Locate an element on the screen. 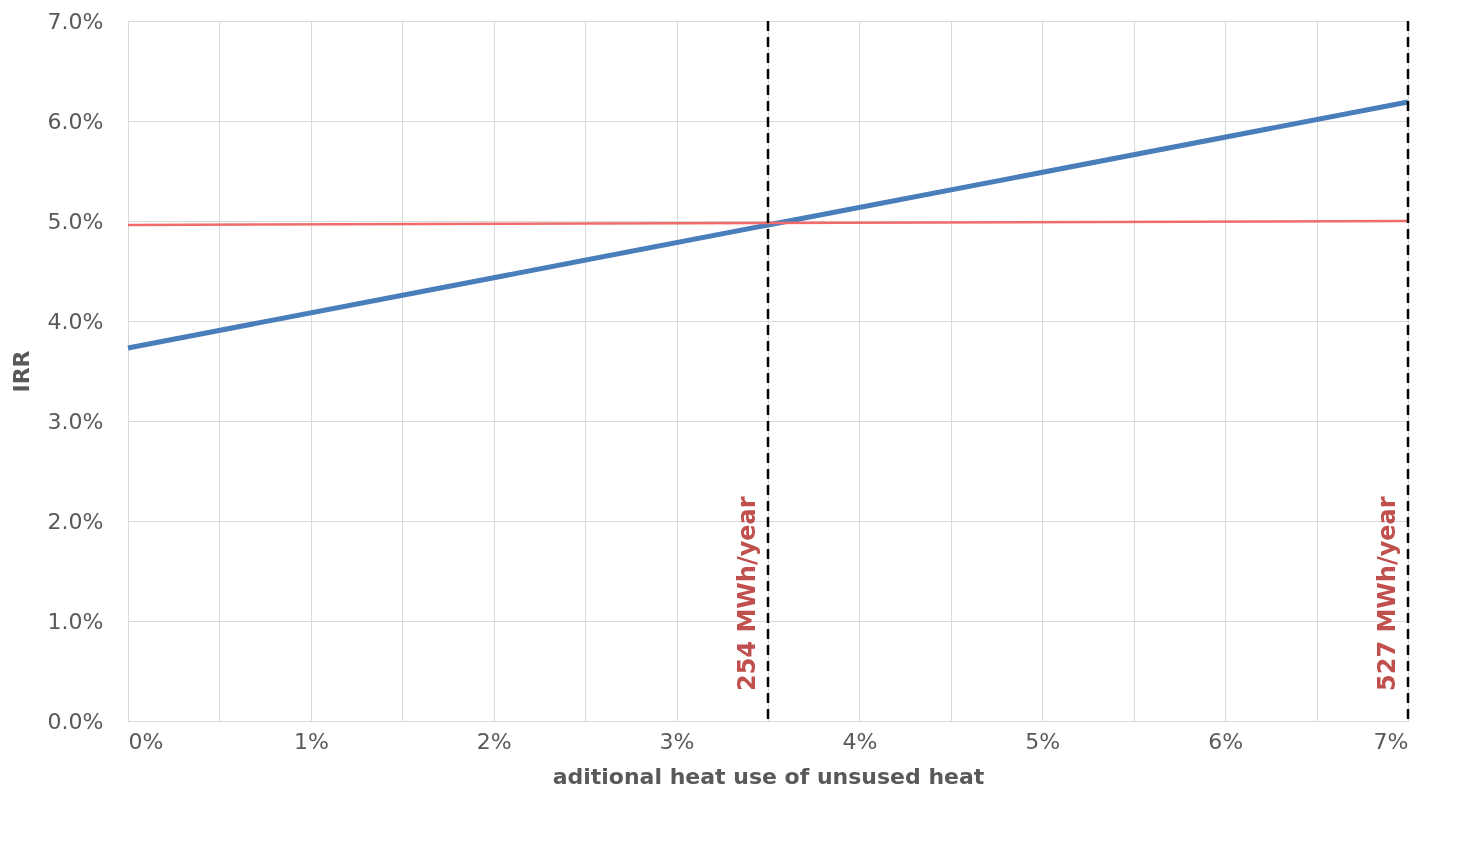  y-tick-label: 6.0% is located at coordinates (75, 121).